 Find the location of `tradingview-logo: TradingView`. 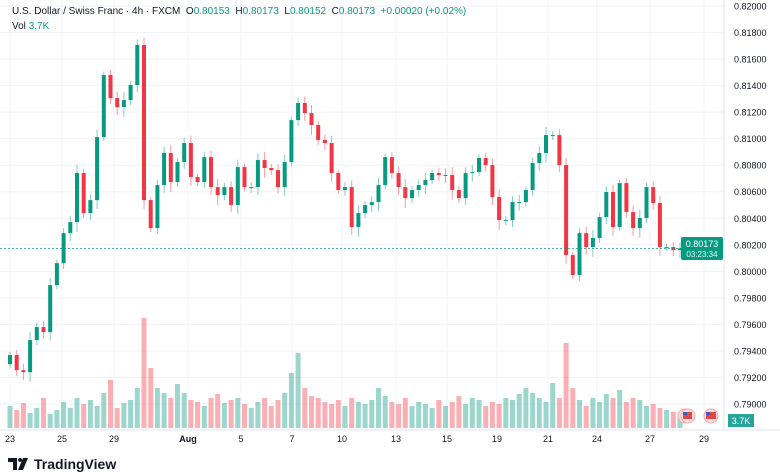

tradingview-logo: TradingView is located at coordinates (62, 464).